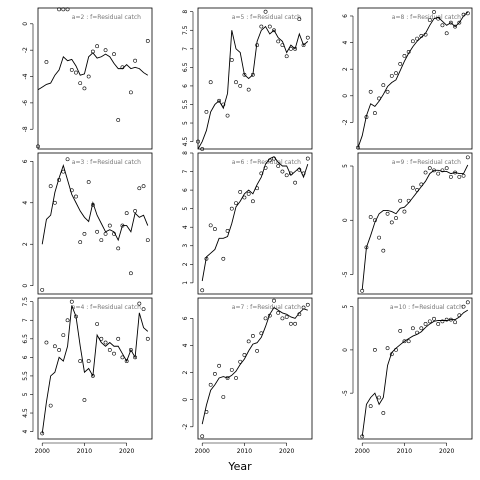 The width and height of the screenshot is (480, 480). Describe the element at coordinates (25, 376) in the screenshot. I see `y-tick-label: 5.5` at that location.